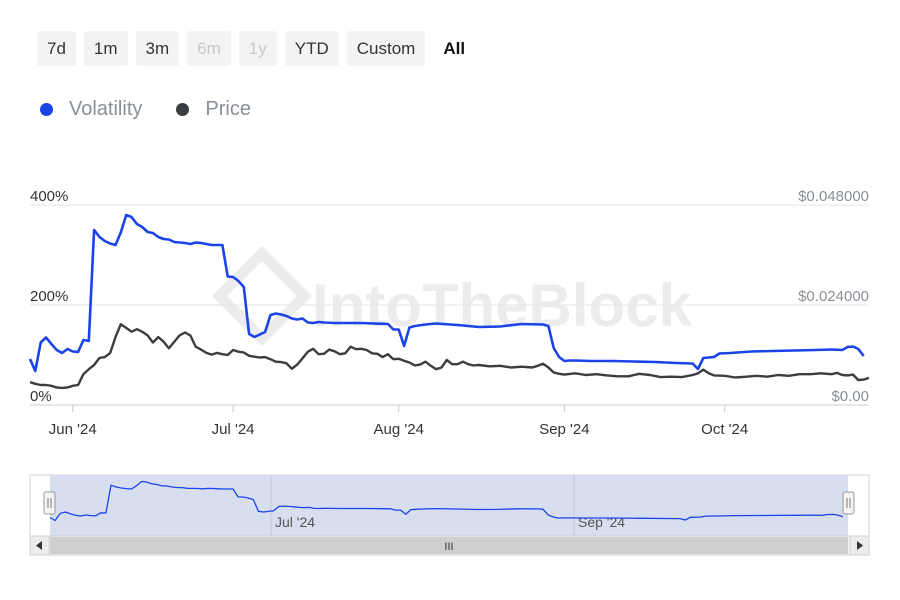 Image resolution: width=900 pixels, height=600 pixels. Describe the element at coordinates (46, 109) in the screenshot. I see `volatility-dot-icon` at that location.